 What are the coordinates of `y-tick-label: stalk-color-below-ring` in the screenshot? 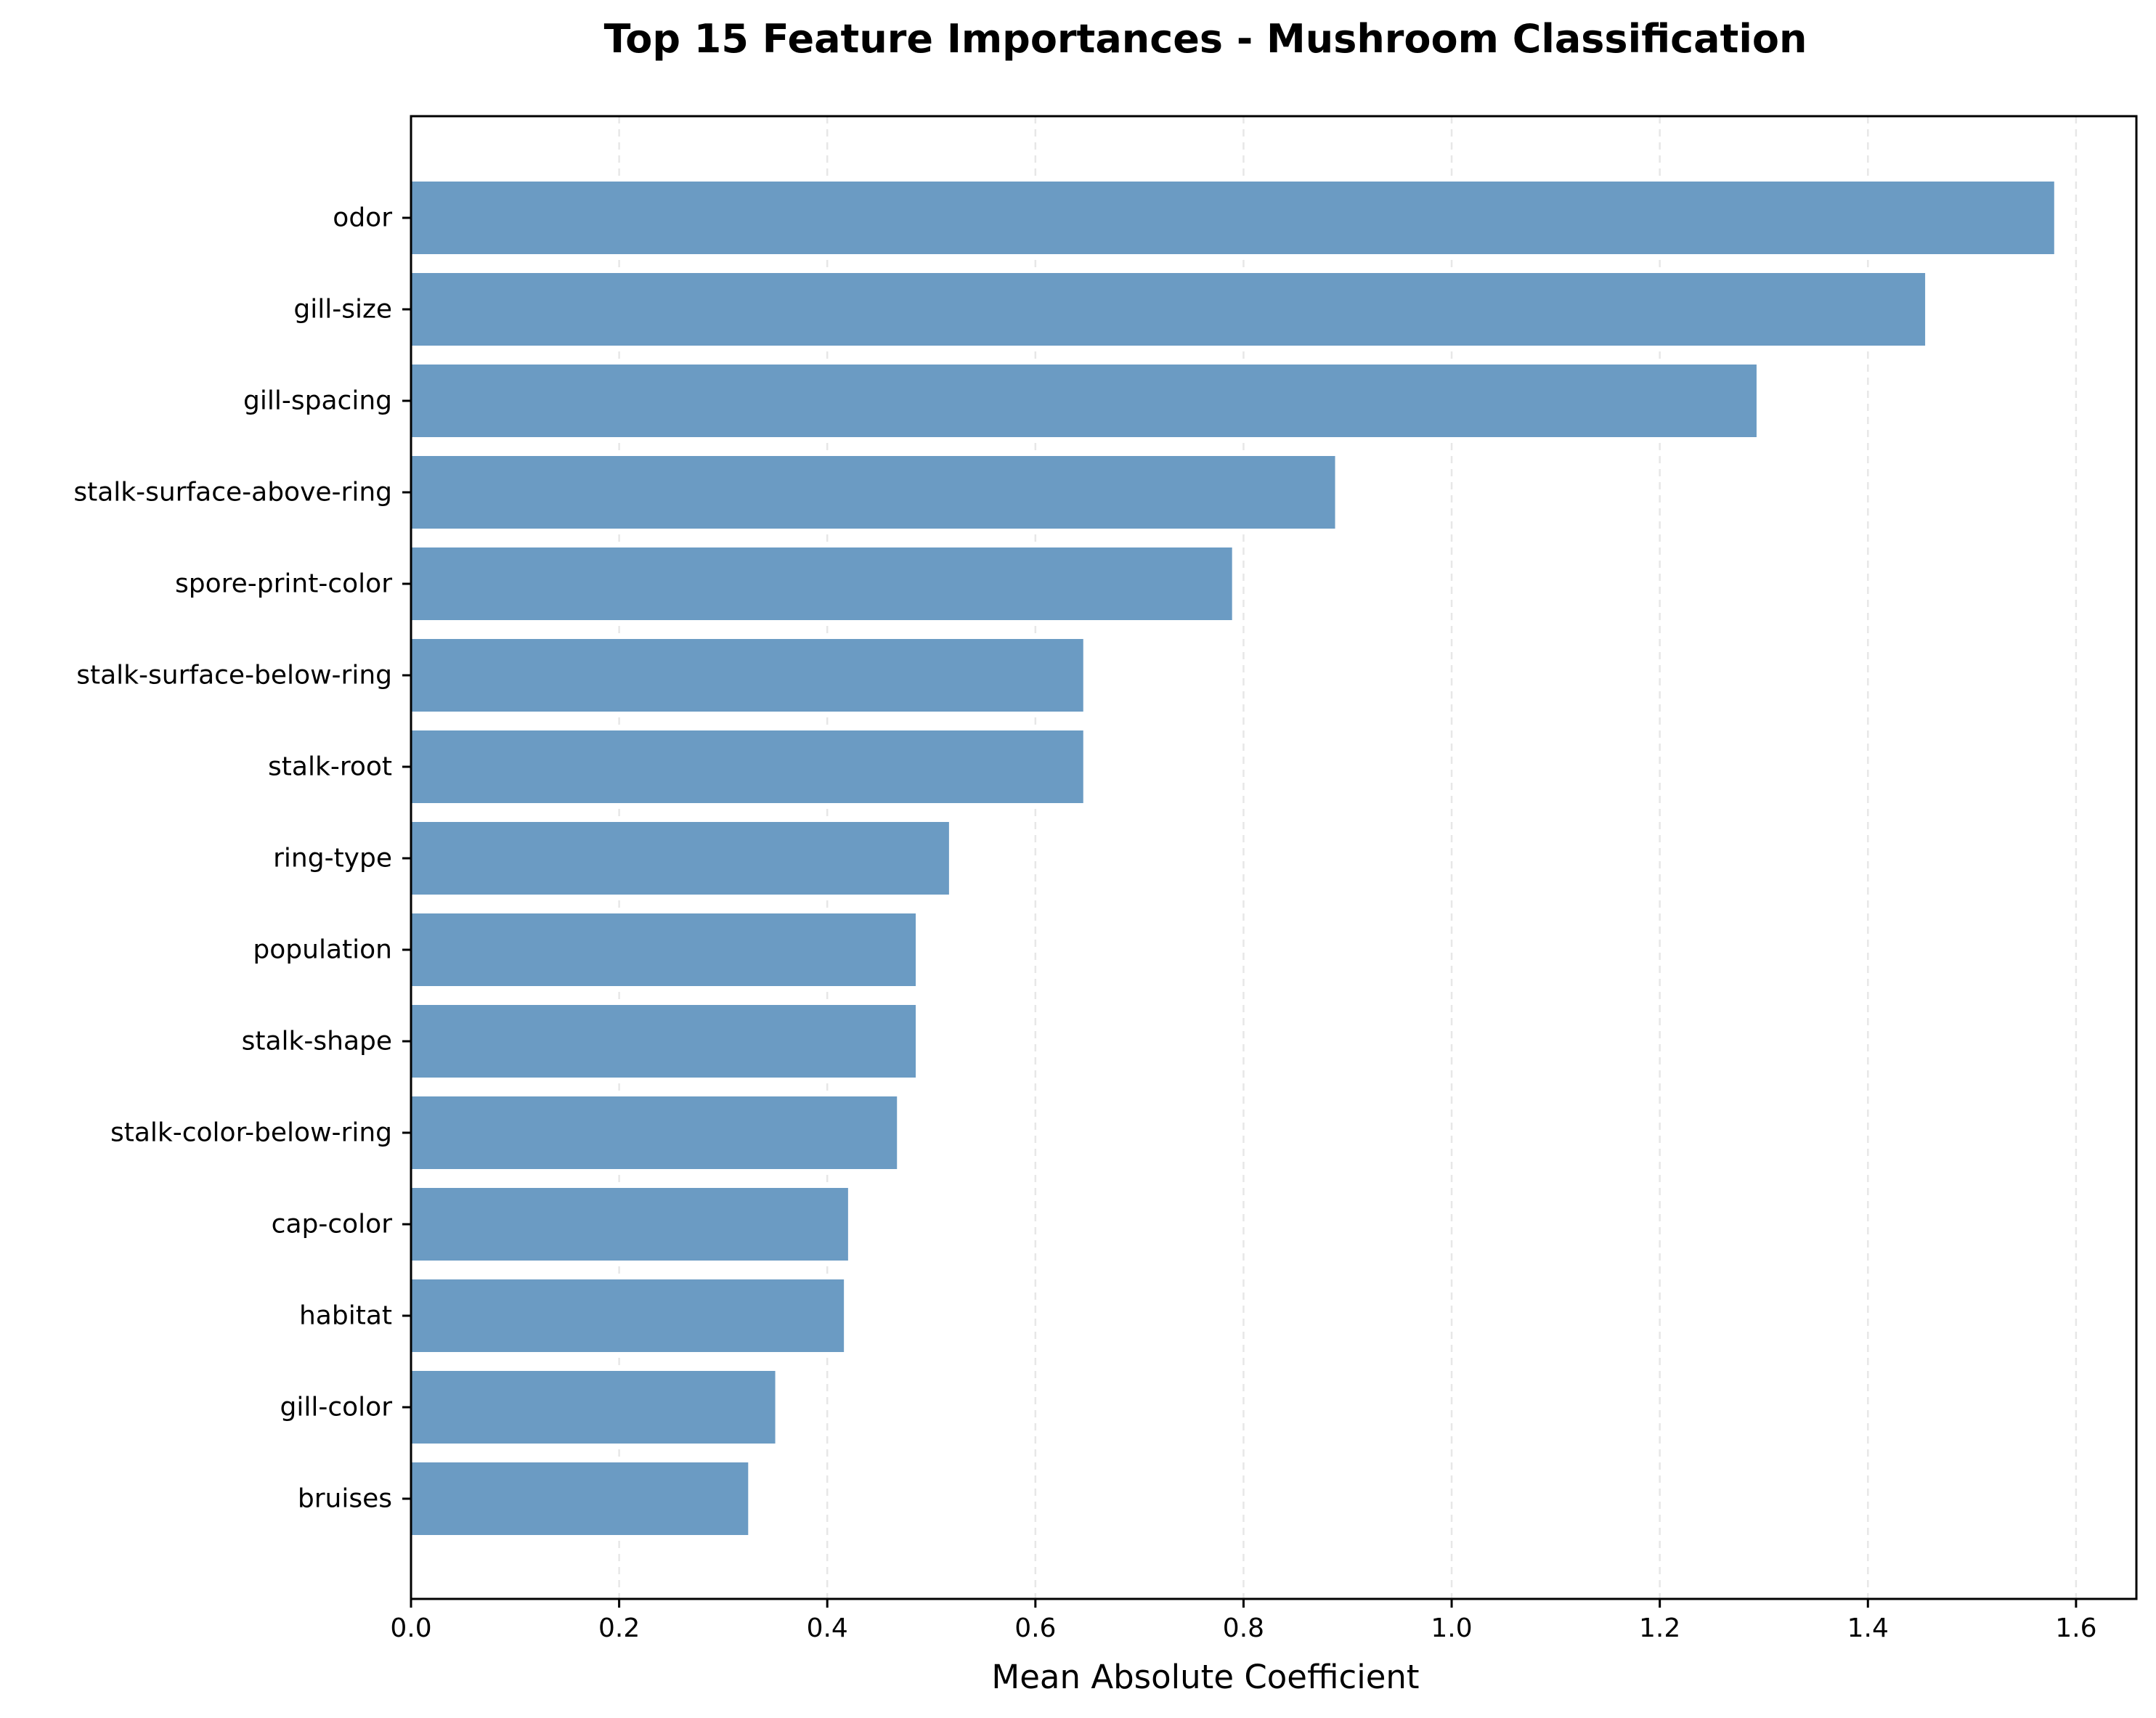 It's located at (251, 1133).